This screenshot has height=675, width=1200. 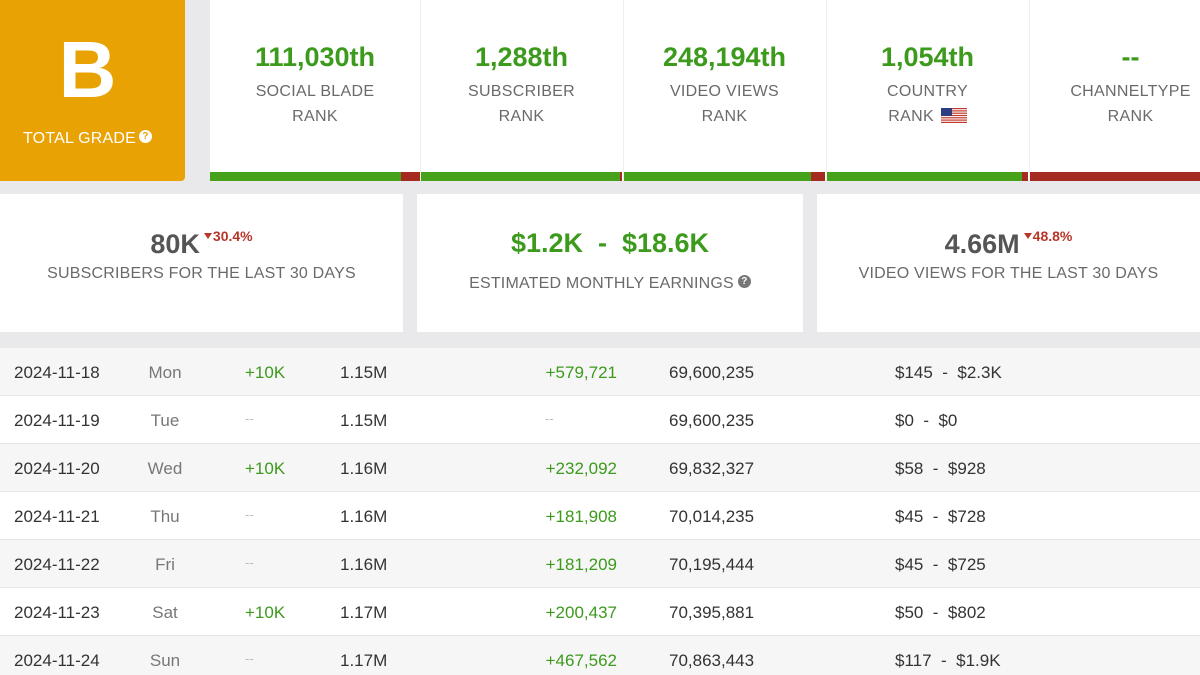 I want to click on day-cell: Sun, so click(x=165, y=660).